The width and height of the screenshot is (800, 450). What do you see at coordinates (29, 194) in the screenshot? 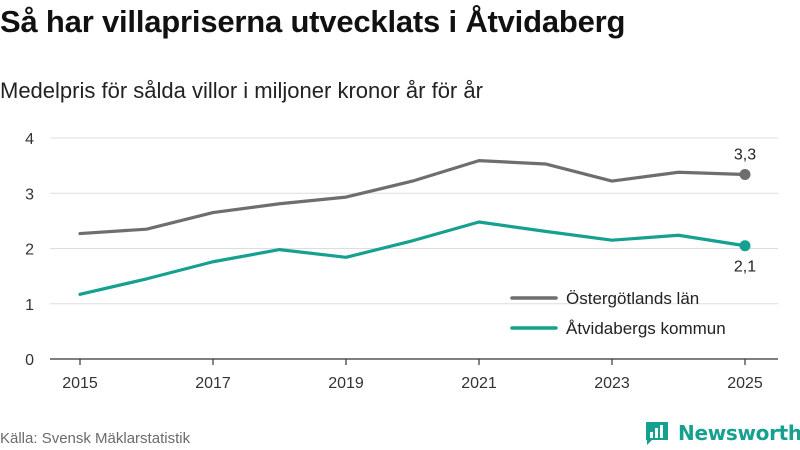
I see `y-tick-label: 3` at bounding box center [29, 194].